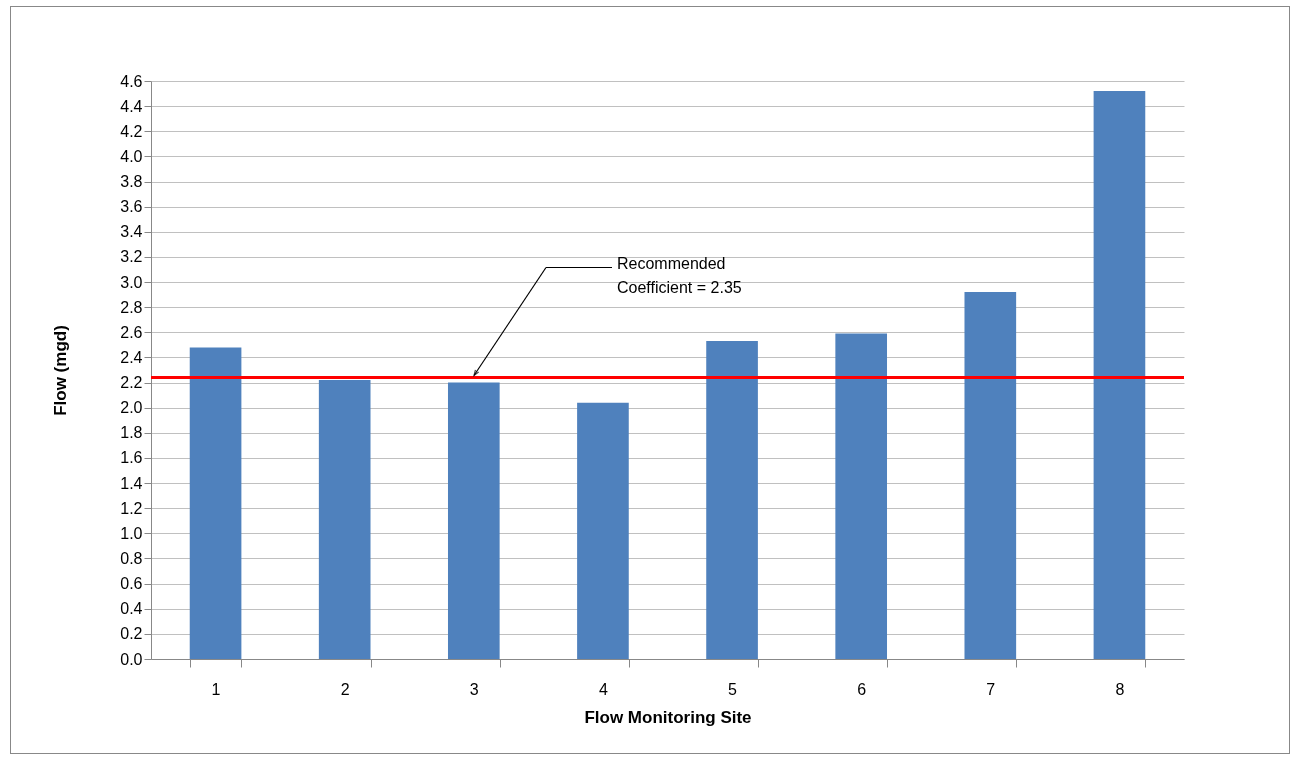  What do you see at coordinates (131, 182) in the screenshot?
I see `y-tick-label: 3.8` at bounding box center [131, 182].